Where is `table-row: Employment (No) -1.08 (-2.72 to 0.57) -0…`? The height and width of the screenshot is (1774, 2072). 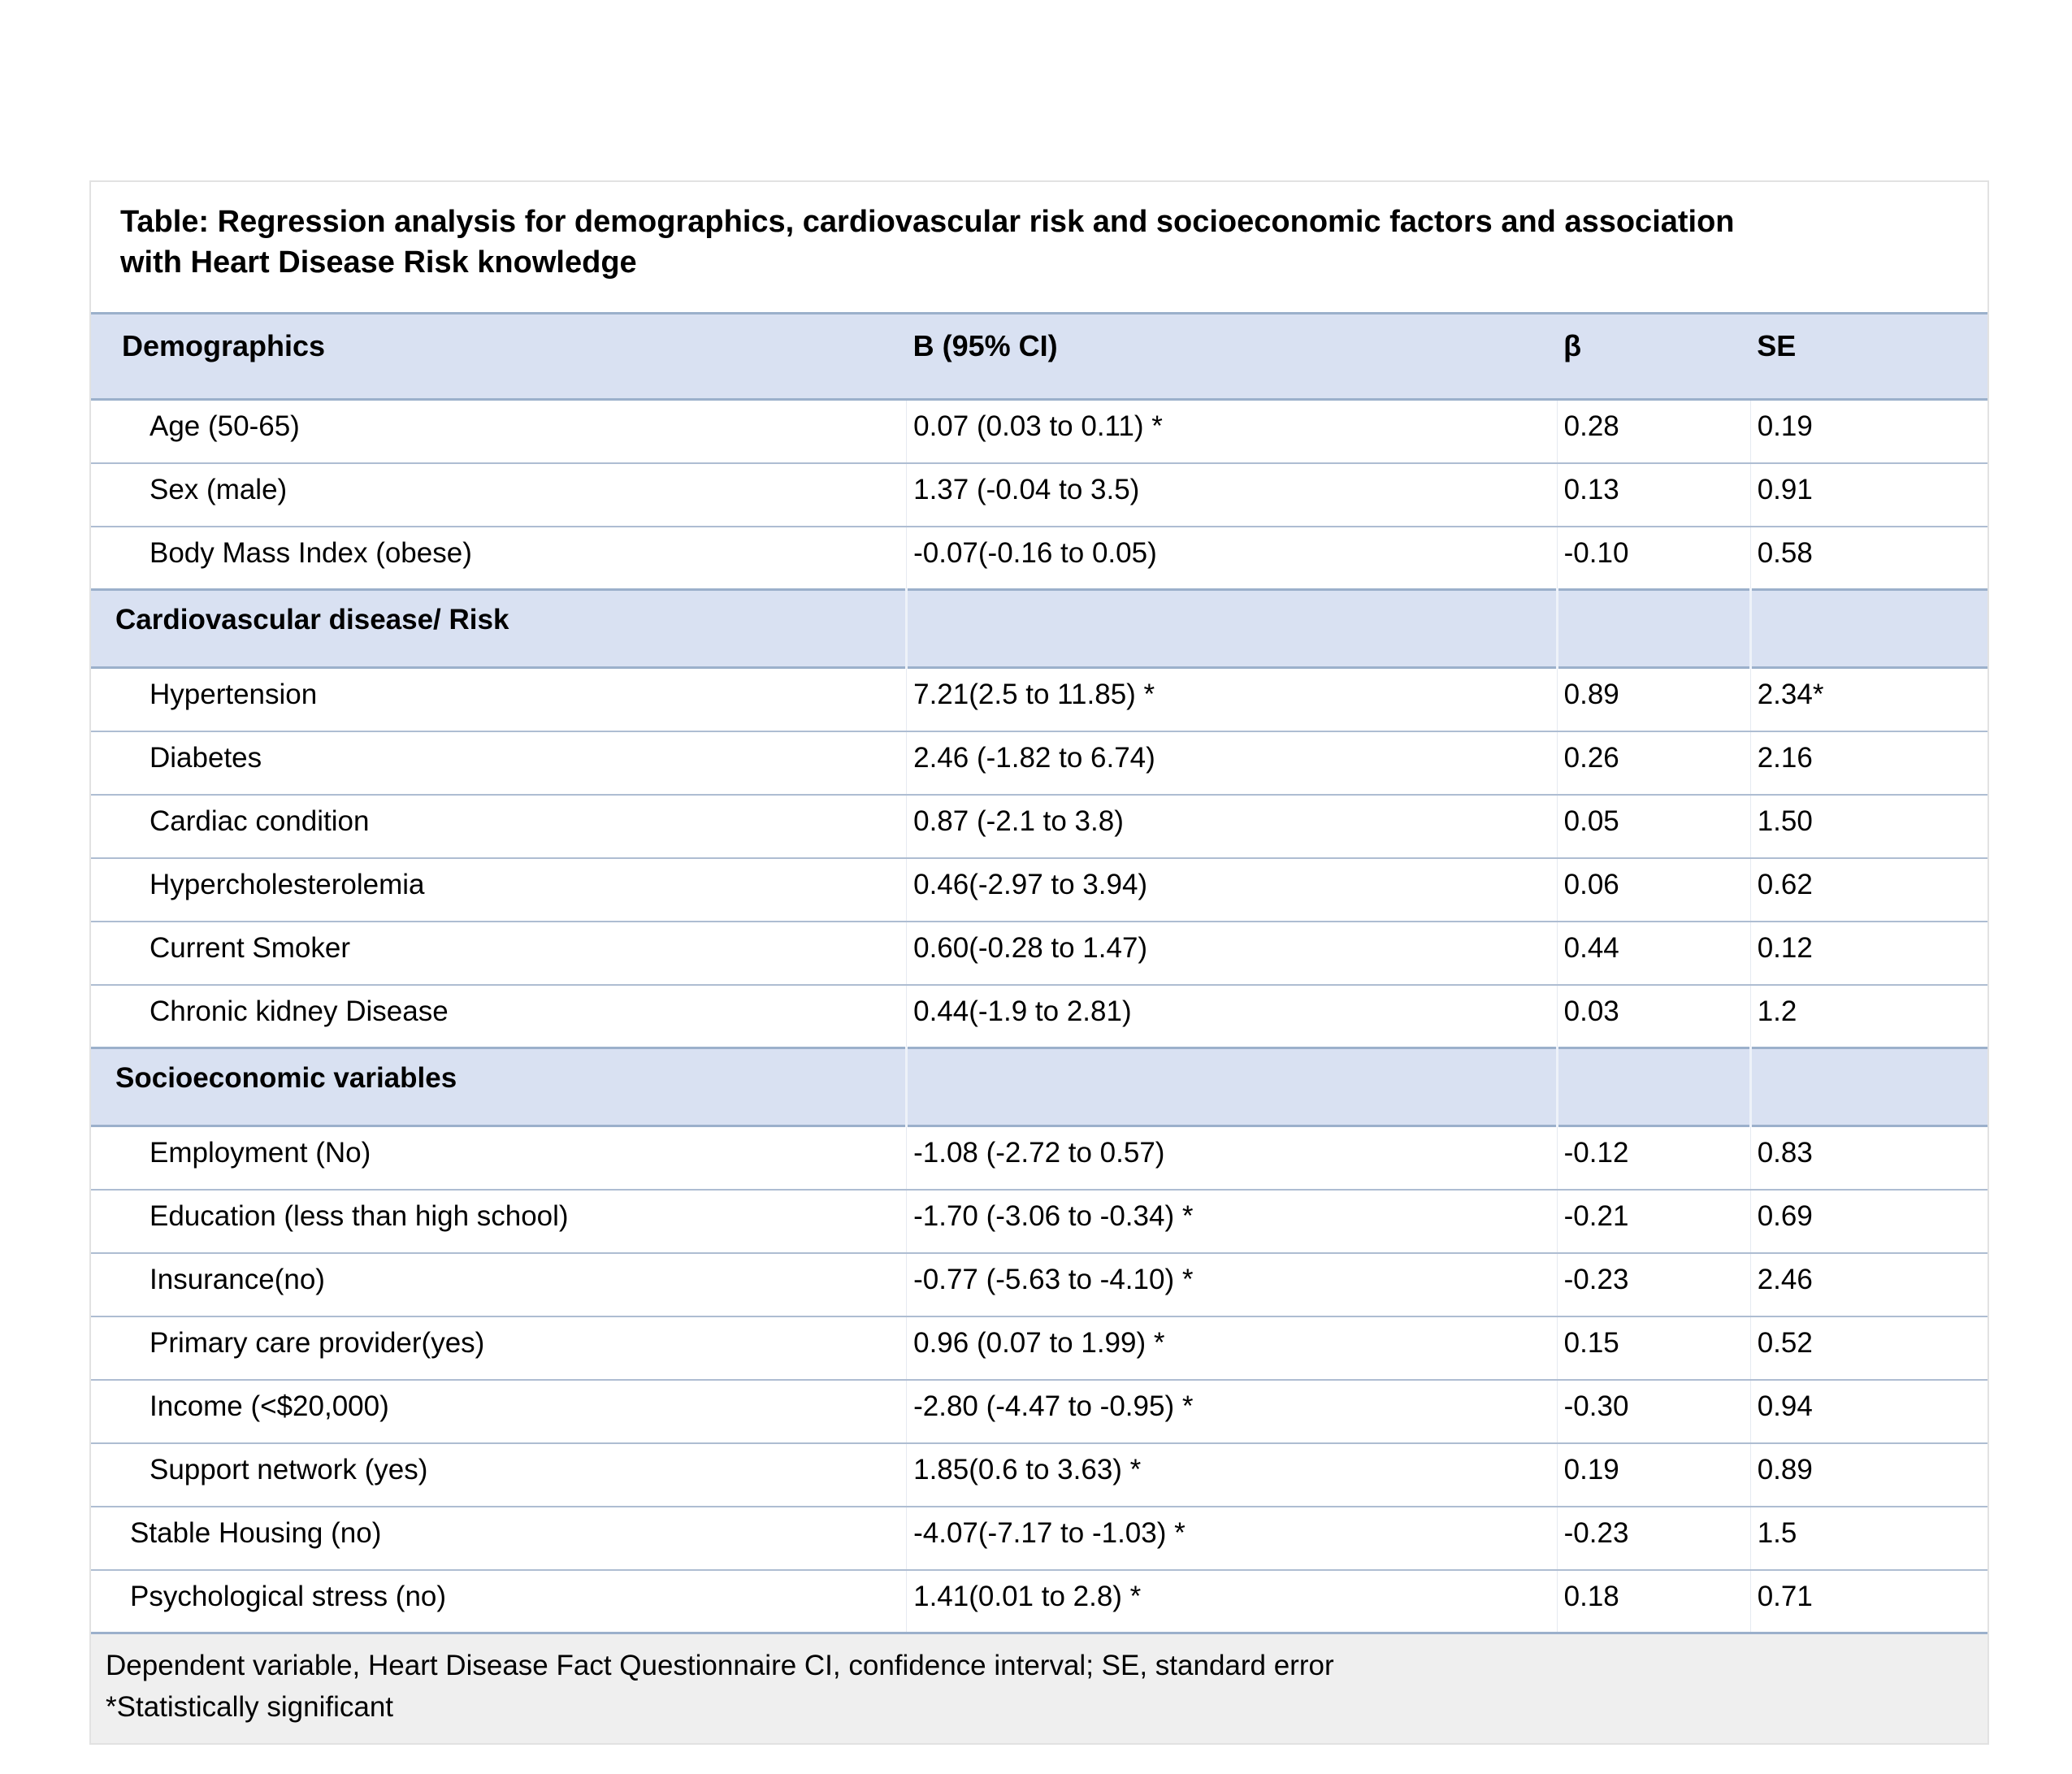 table-row: Employment (No) -1.08 (-2.72 to 0.57) -0… is located at coordinates (1039, 1158).